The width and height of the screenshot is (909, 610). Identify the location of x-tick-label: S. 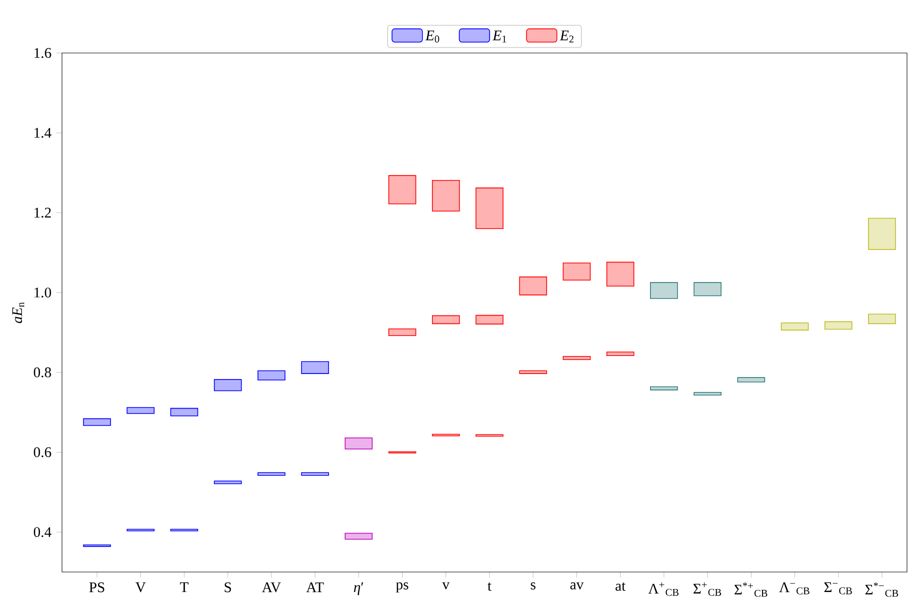
(227, 587).